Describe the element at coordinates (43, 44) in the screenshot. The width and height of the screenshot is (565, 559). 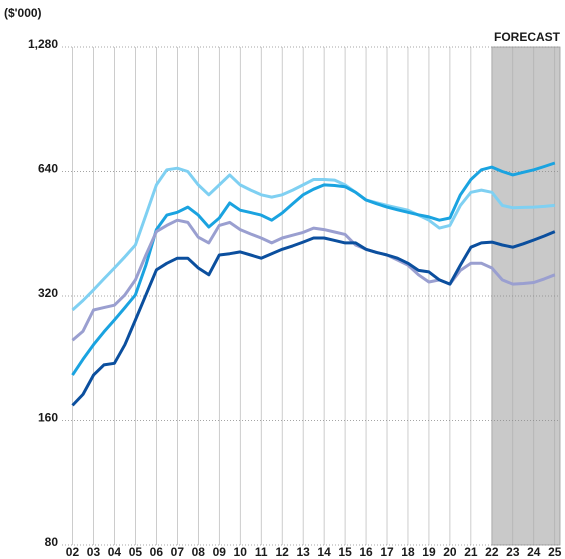
I see `y-tick-label: 1,280` at that location.